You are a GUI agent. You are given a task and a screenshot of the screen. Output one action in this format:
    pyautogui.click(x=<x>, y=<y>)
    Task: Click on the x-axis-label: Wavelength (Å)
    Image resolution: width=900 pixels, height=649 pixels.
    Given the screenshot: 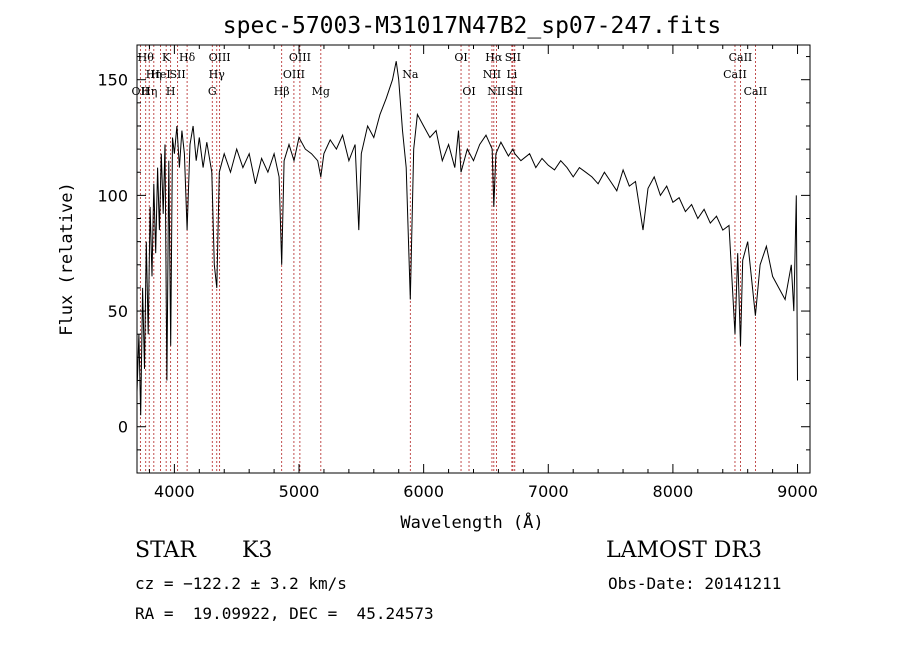 What is the action you would take?
    pyautogui.click(x=471, y=522)
    